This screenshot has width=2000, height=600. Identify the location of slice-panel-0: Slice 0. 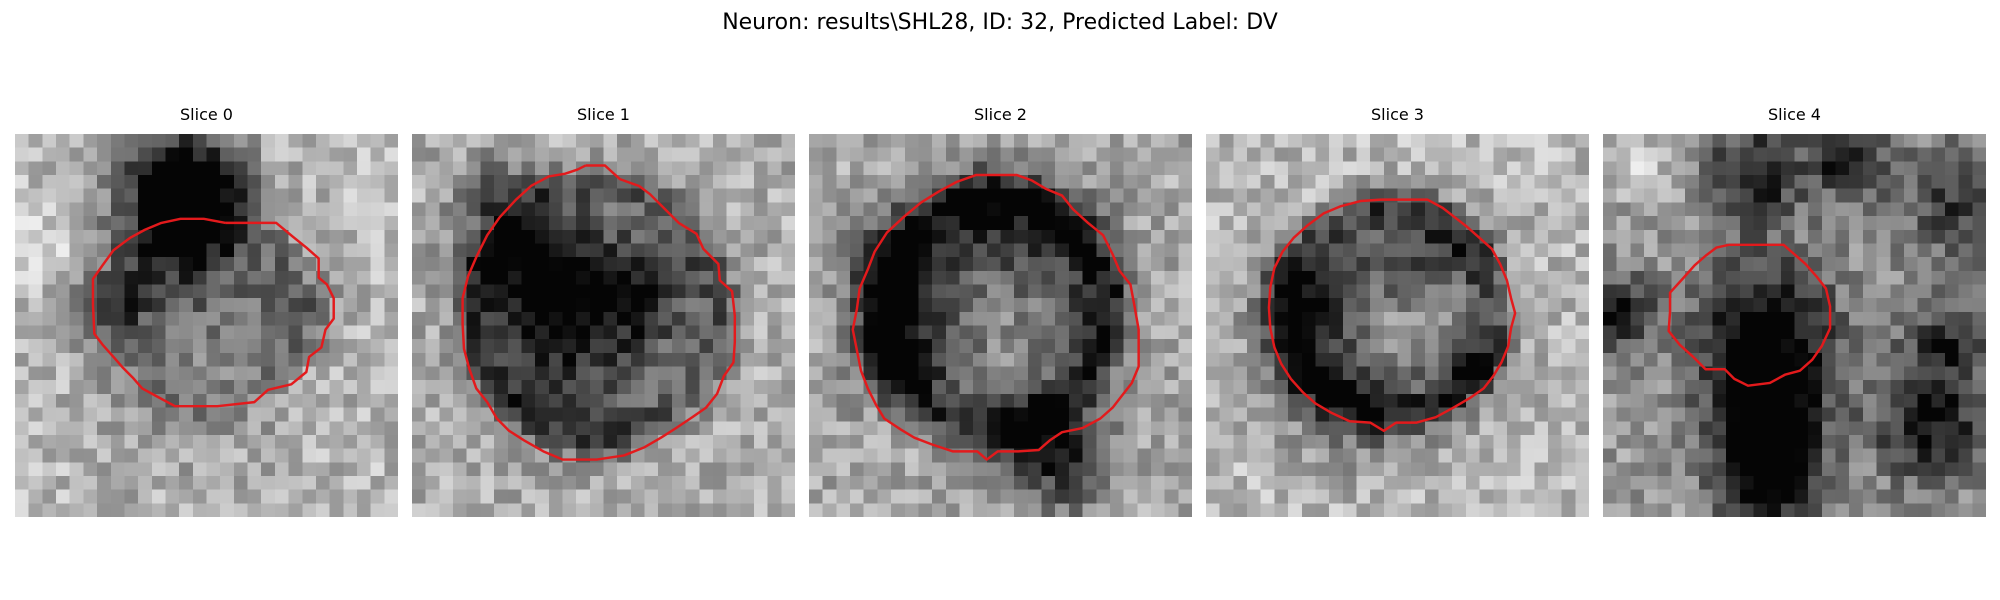
(206, 314).